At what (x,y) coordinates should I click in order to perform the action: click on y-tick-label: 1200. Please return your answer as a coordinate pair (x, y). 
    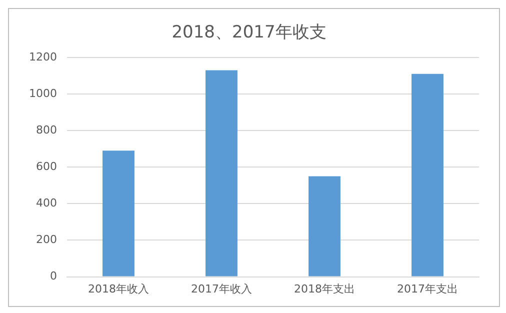
    Looking at the image, I should click on (42, 57).